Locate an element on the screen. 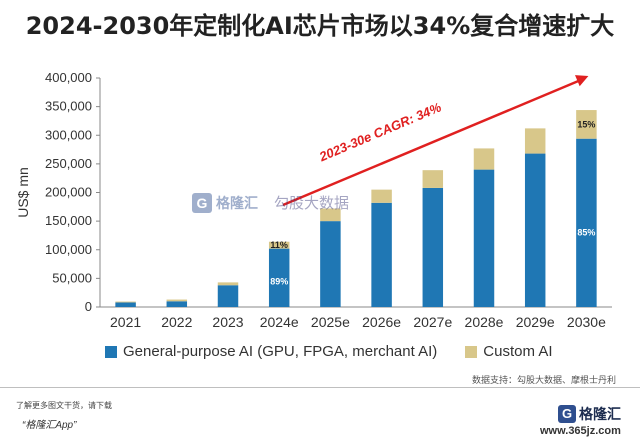 The image size is (640, 443). brand-name: 格隆汇 is located at coordinates (600, 414).